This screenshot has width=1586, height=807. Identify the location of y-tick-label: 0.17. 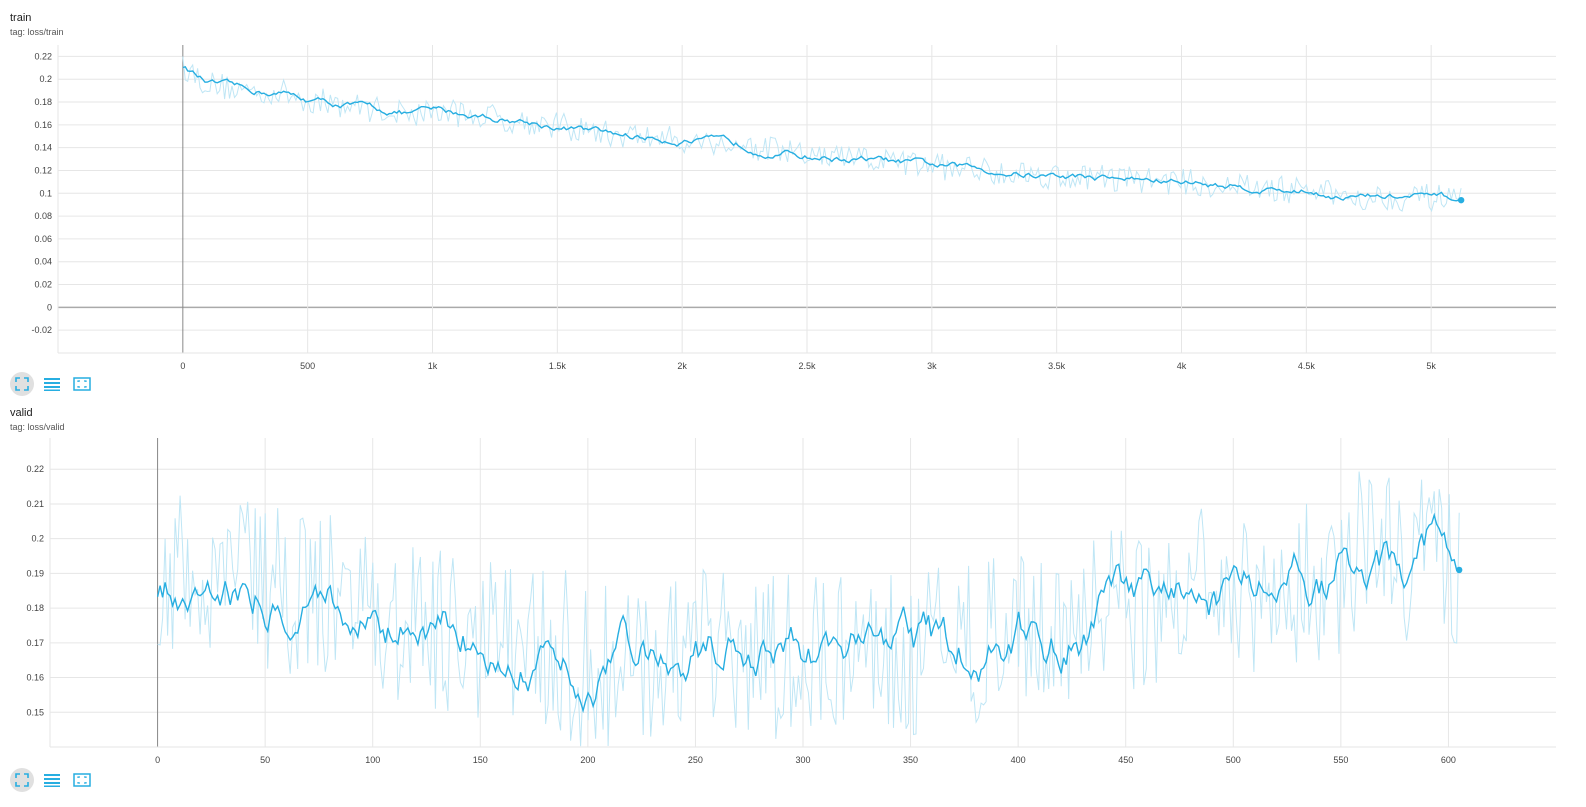
(35, 643).